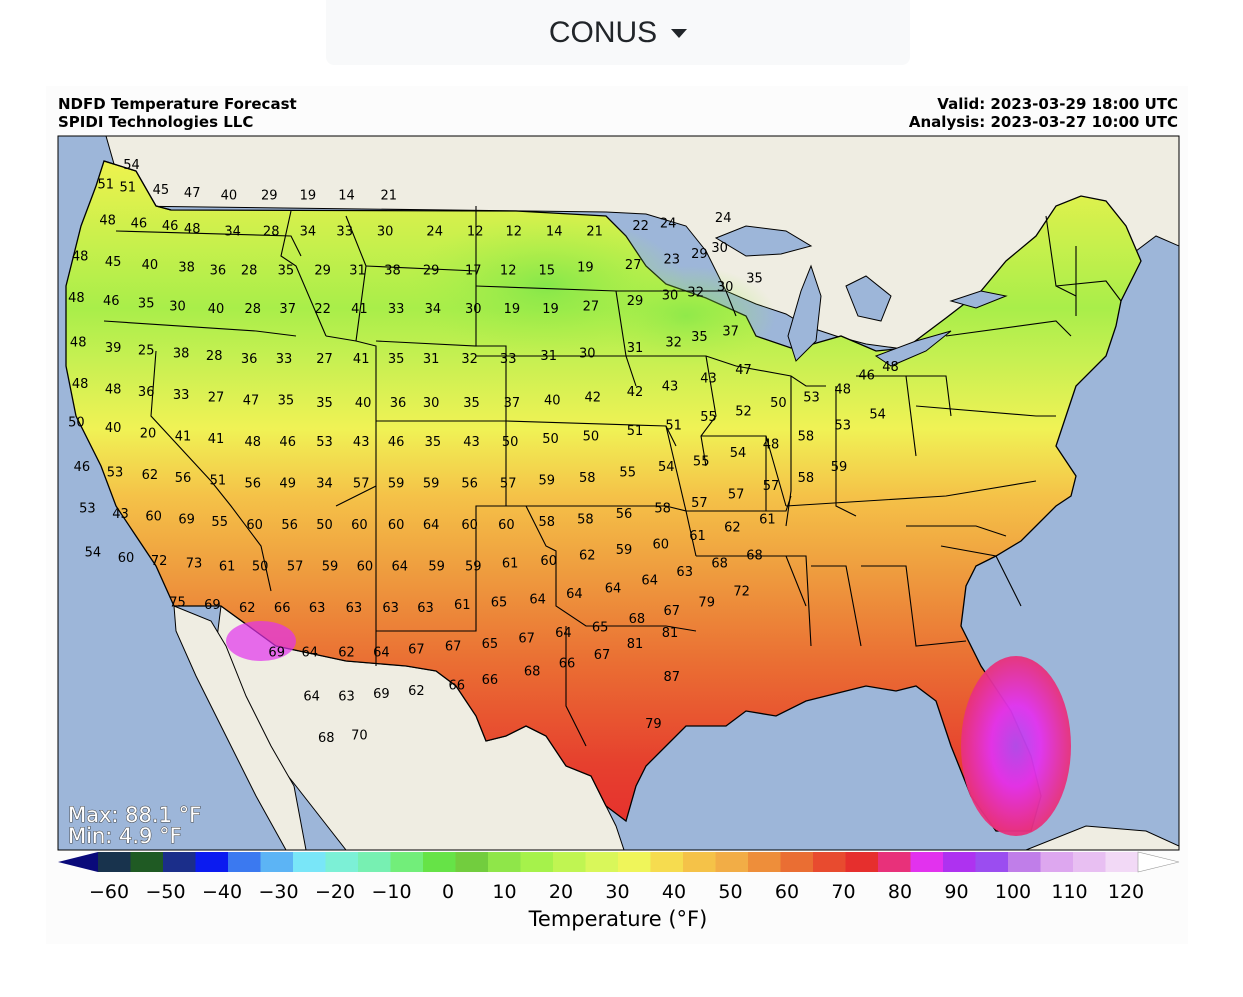  Describe the element at coordinates (532, 672) in the screenshot. I see `temperature-label: 68` at that location.